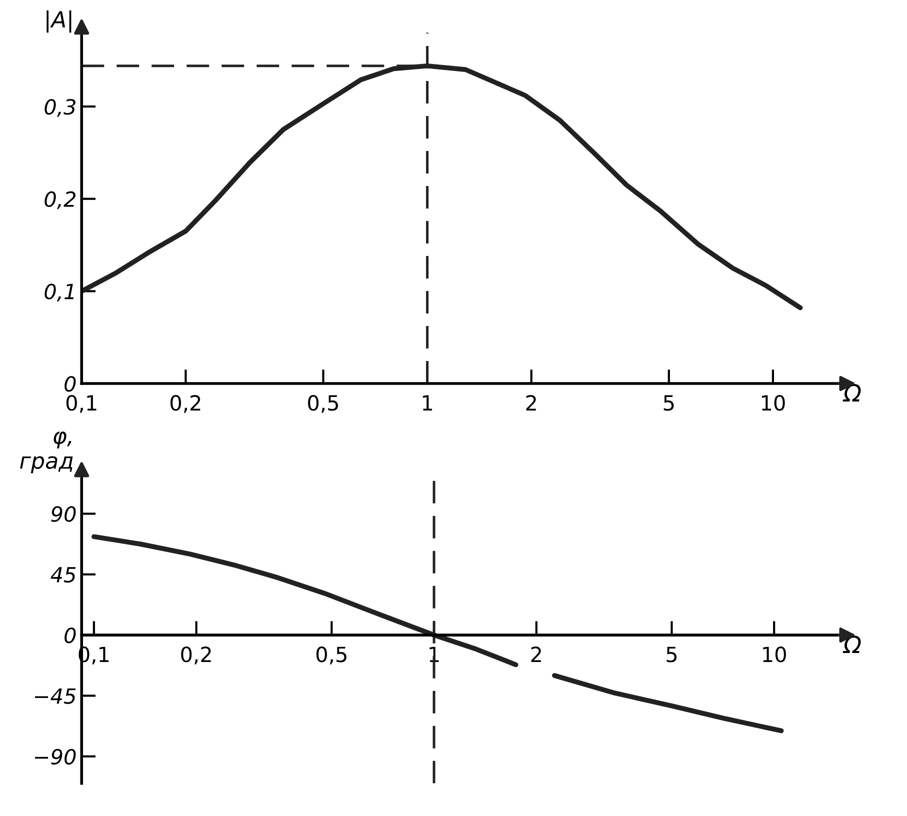 This screenshot has height=816, width=907. Describe the element at coordinates (60, 107) in the screenshot. I see `y-tick-label: 0,3` at that location.